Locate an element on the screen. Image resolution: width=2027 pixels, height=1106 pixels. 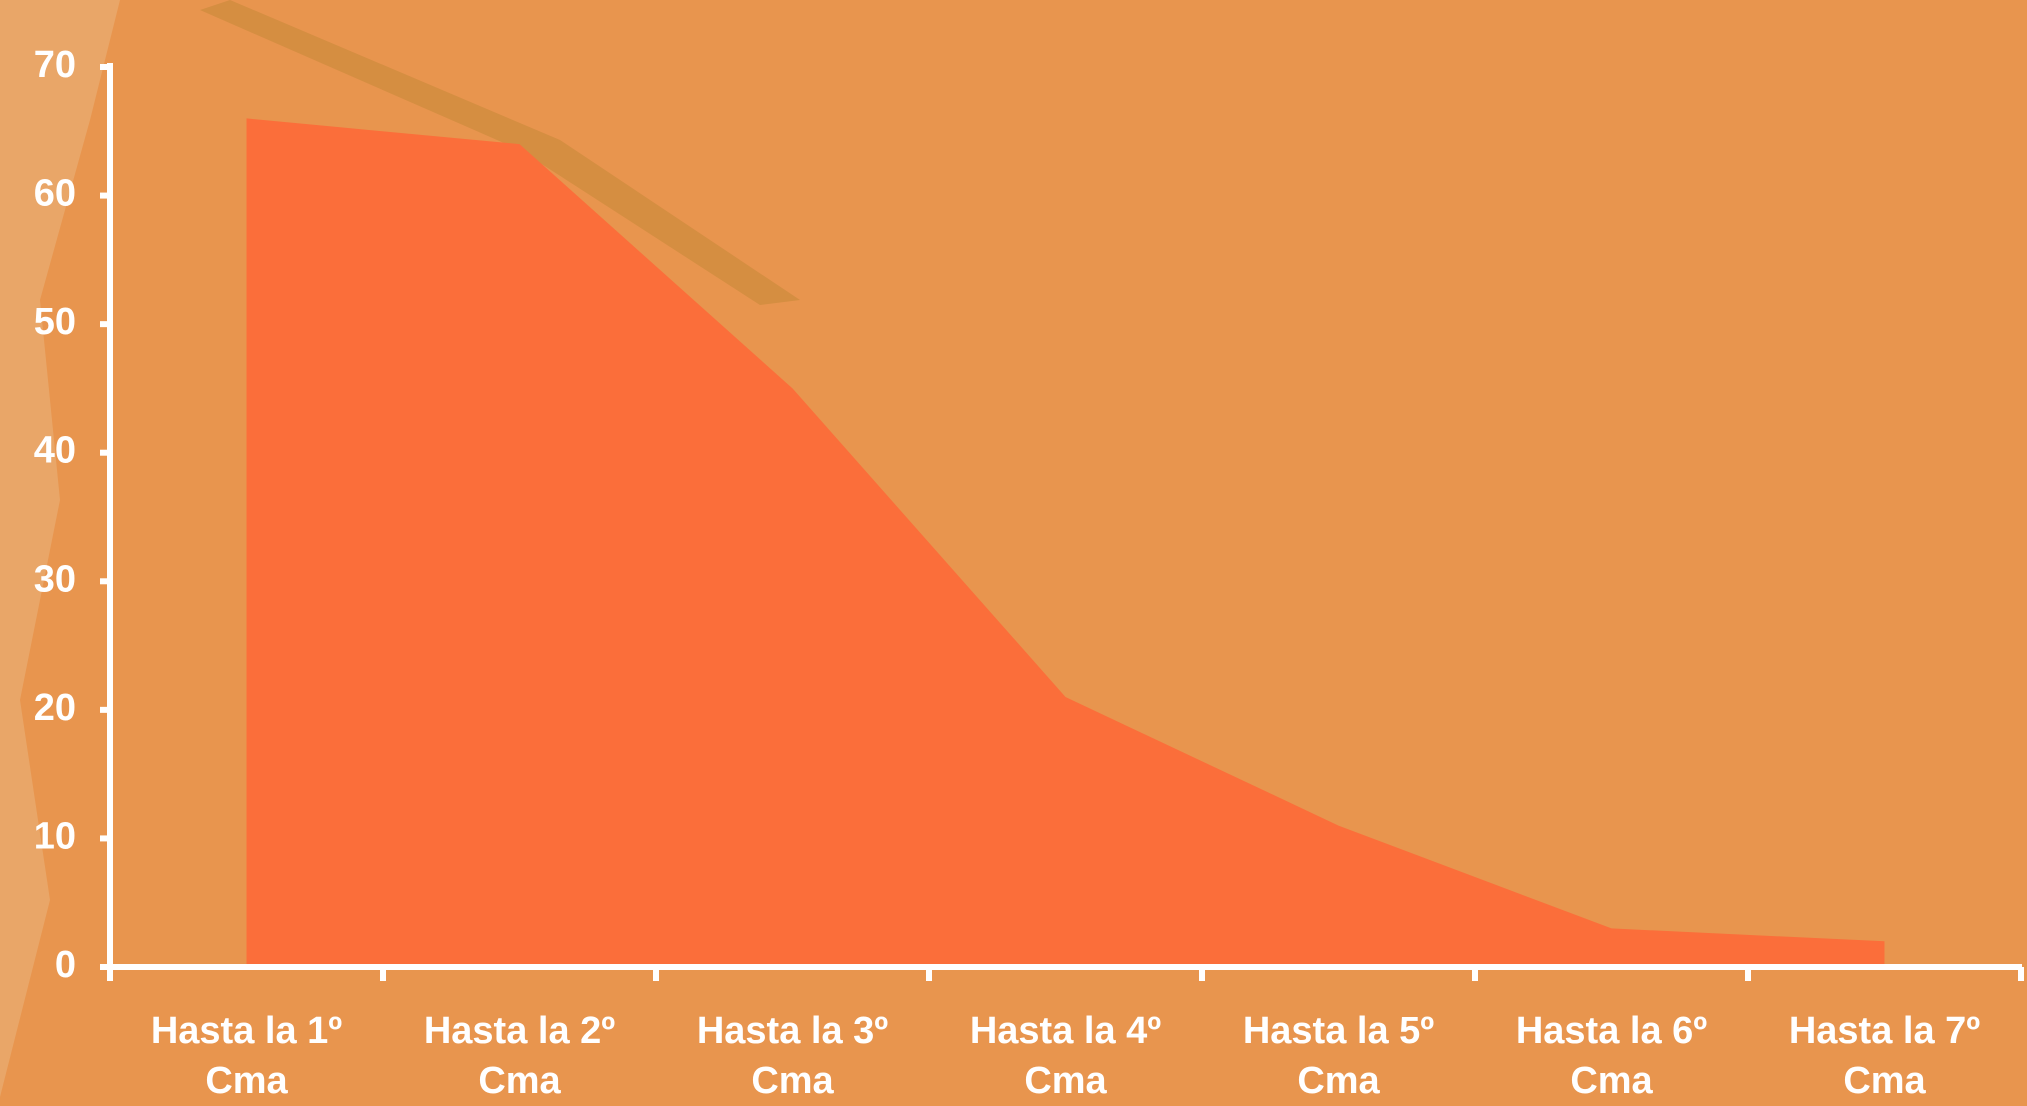
x-tick-label: Hasta la 2º Cma is located at coordinates (519, 1056).